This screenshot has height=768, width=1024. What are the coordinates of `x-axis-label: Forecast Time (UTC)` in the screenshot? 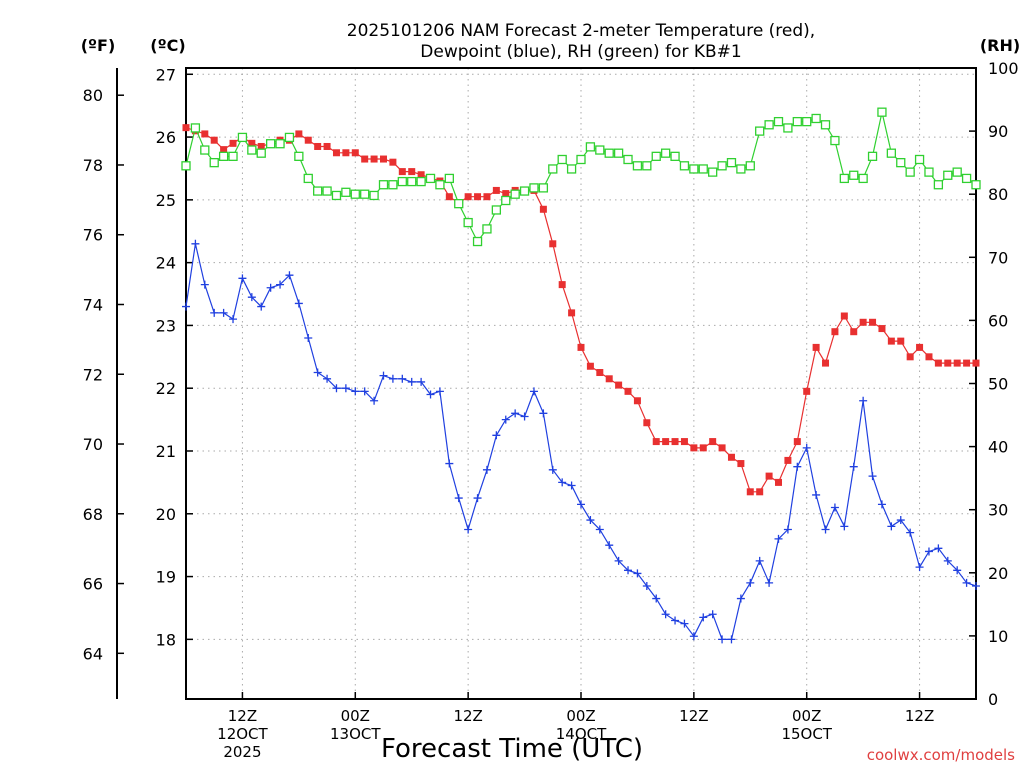 It's located at (512, 749).